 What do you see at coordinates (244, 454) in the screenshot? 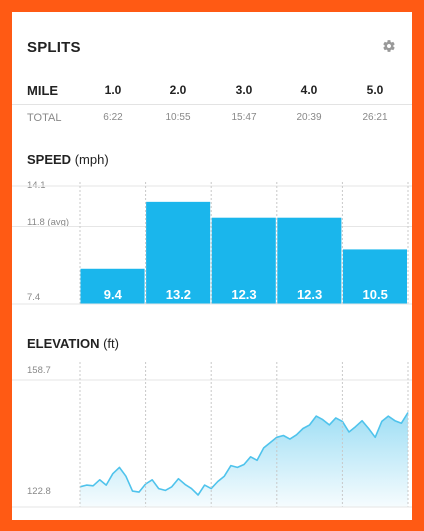
I see `elevation-line` at bounding box center [244, 454].